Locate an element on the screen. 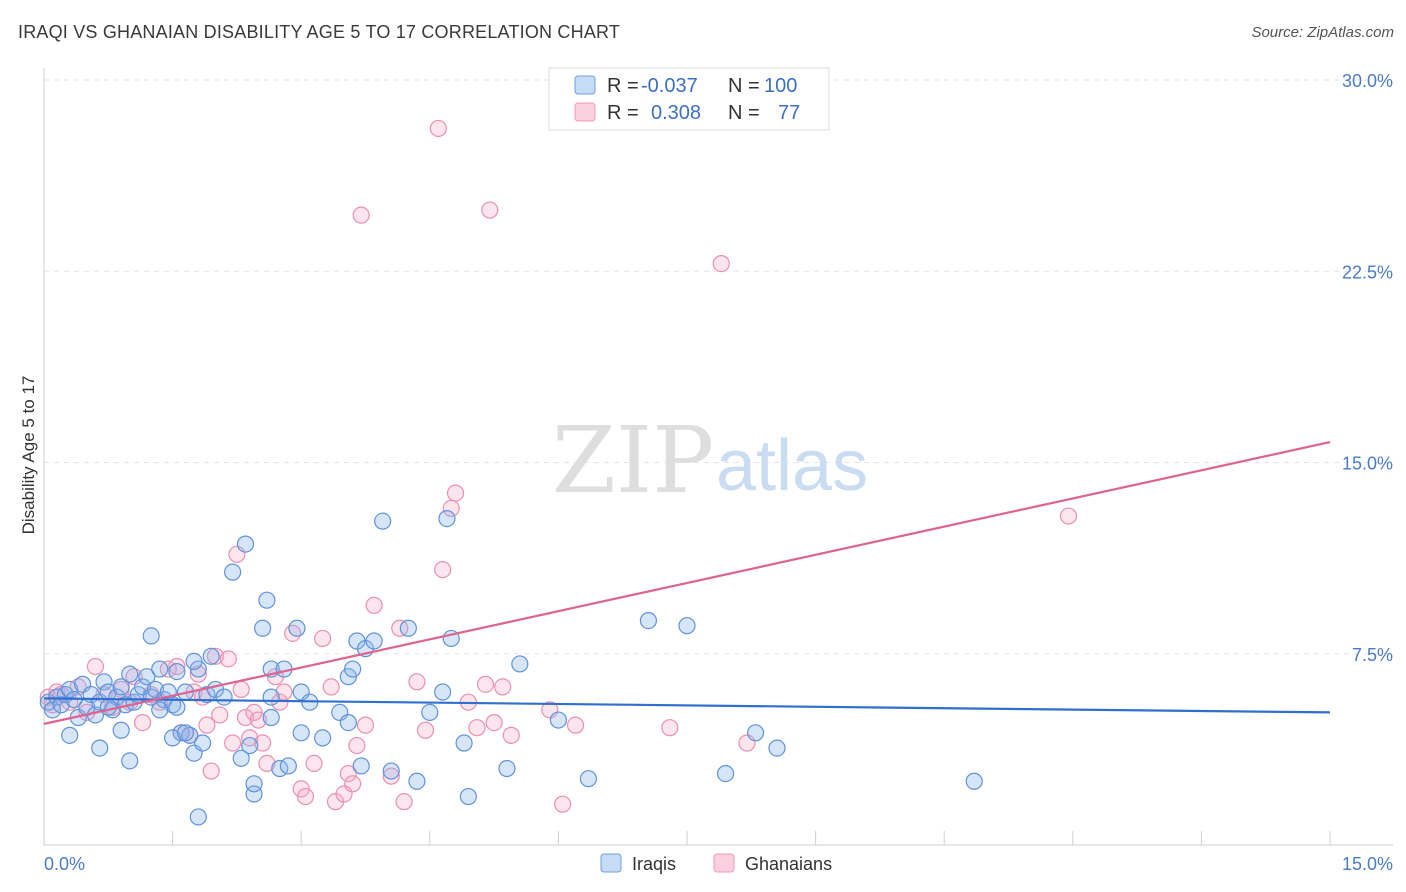 The width and height of the screenshot is (1406, 892). legend-n-value: 100 is located at coordinates (780, 86).